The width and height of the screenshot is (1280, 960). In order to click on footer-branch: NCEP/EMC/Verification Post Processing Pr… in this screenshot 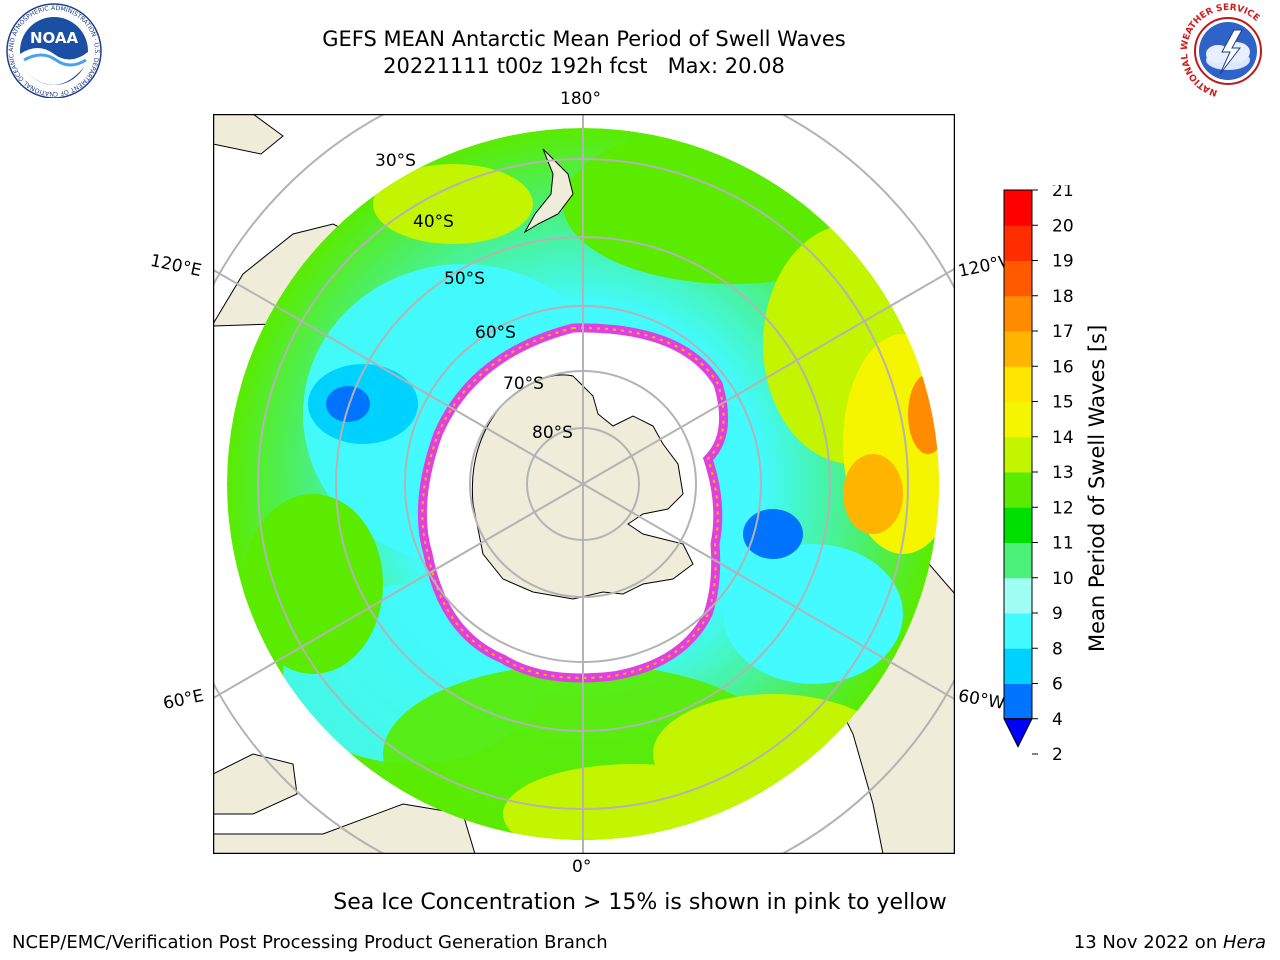, I will do `click(310, 942)`.